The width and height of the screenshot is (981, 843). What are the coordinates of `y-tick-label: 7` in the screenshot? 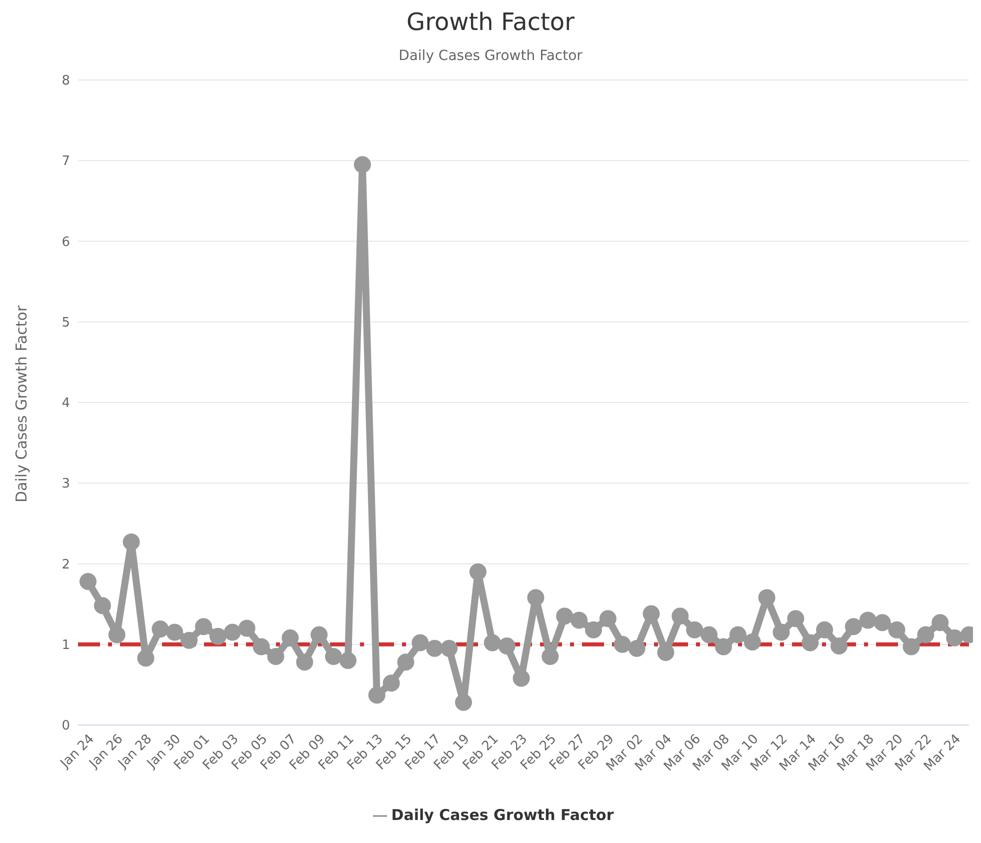 It's located at (66, 162).